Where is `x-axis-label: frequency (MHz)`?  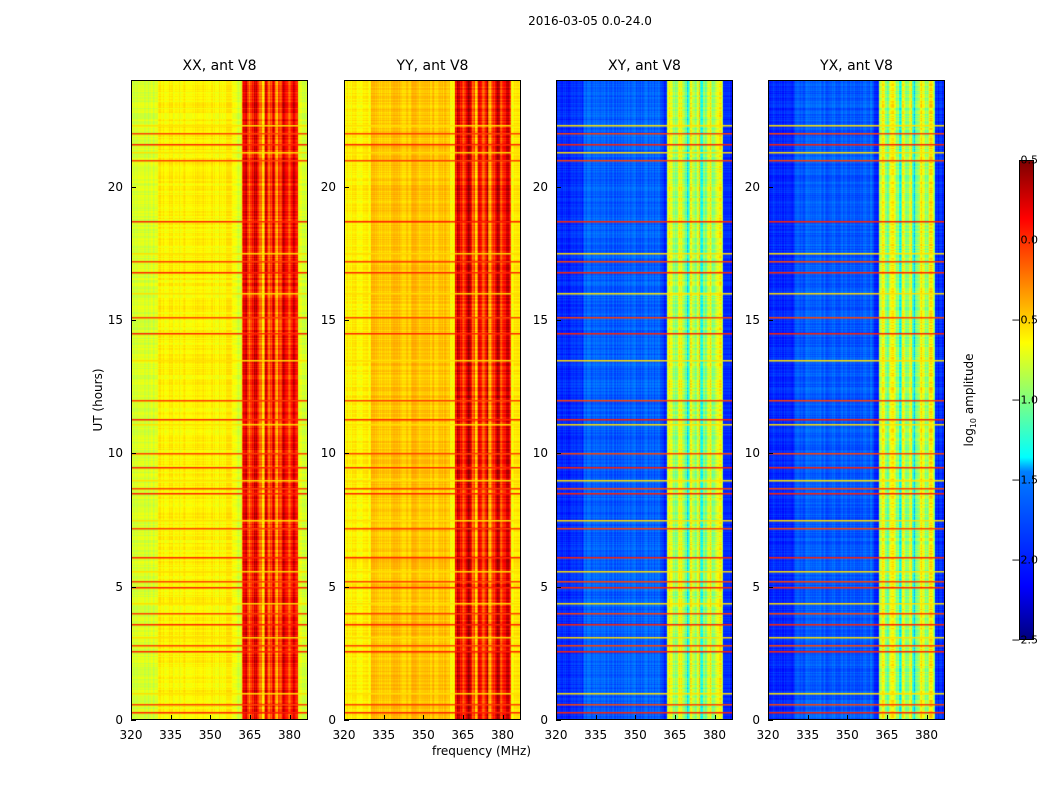 x-axis-label: frequency (MHz) is located at coordinates (482, 751).